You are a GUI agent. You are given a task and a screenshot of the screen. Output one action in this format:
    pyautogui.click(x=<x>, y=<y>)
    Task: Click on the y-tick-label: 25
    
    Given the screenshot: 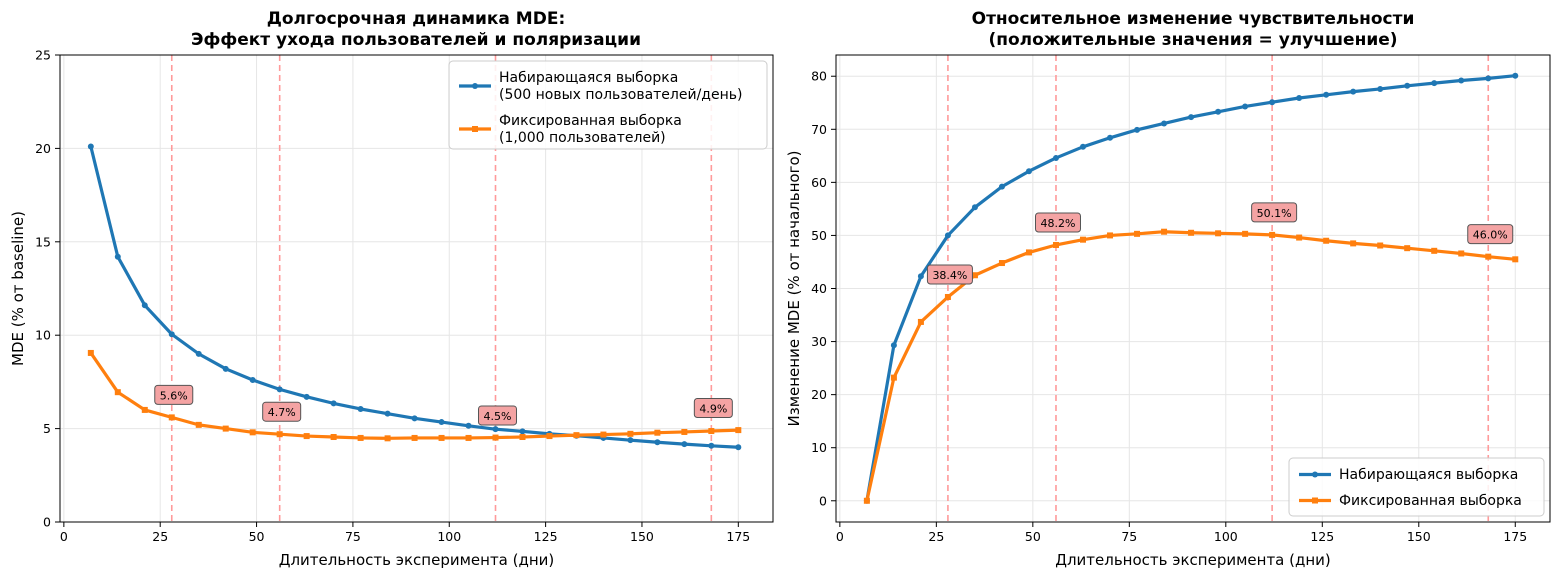 What is the action you would take?
    pyautogui.click(x=43, y=55)
    